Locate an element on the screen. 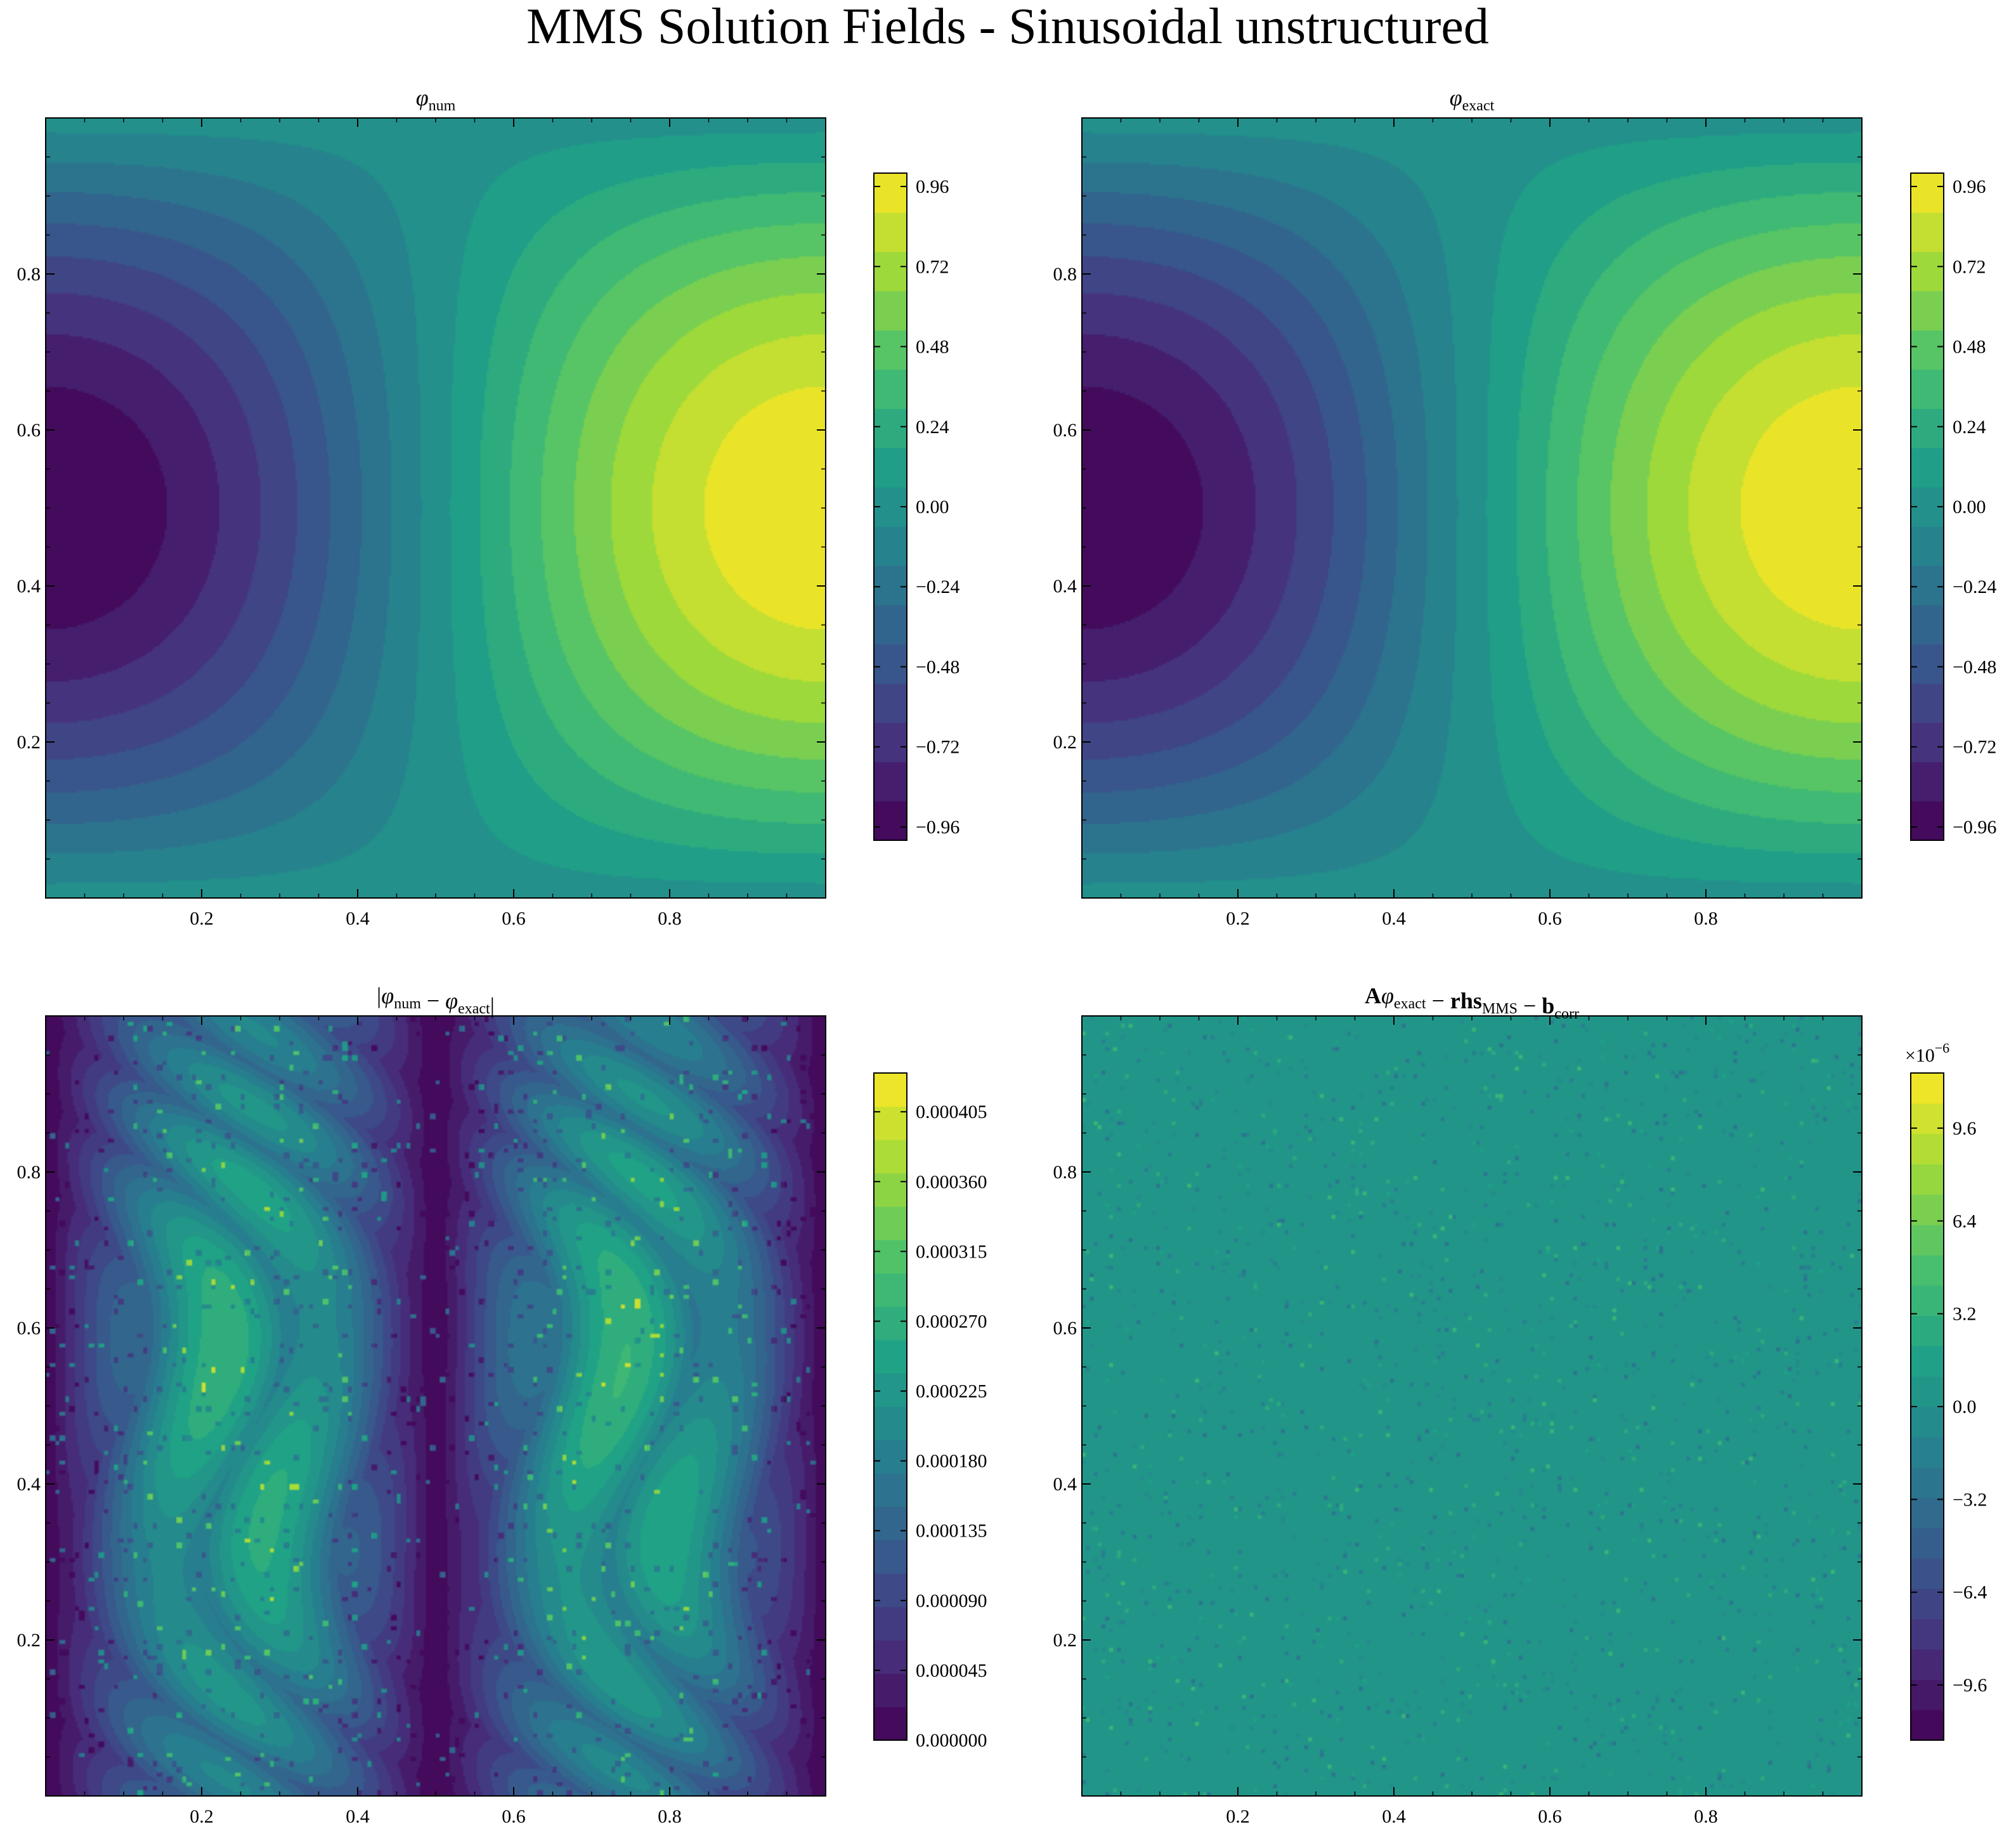 This screenshot has height=1834, width=2016. panel-title-1: φexact is located at coordinates (1473, 99).